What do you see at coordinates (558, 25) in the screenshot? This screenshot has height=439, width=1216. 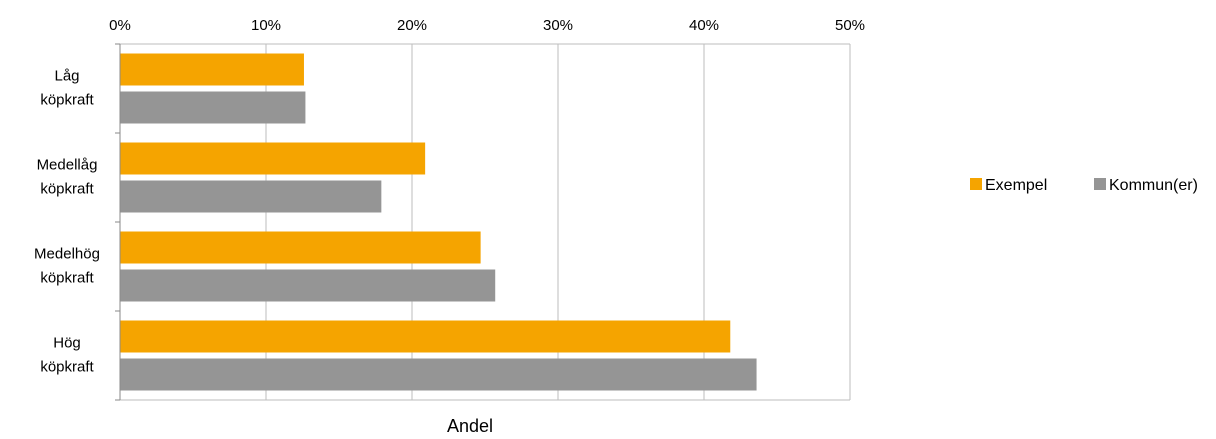 I see `x-tick-label: 30%` at bounding box center [558, 25].